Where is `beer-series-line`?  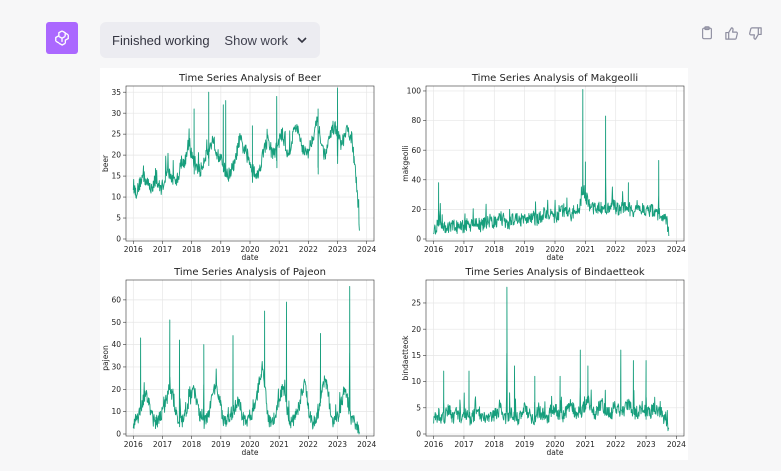 beer-series-line is located at coordinates (246, 159).